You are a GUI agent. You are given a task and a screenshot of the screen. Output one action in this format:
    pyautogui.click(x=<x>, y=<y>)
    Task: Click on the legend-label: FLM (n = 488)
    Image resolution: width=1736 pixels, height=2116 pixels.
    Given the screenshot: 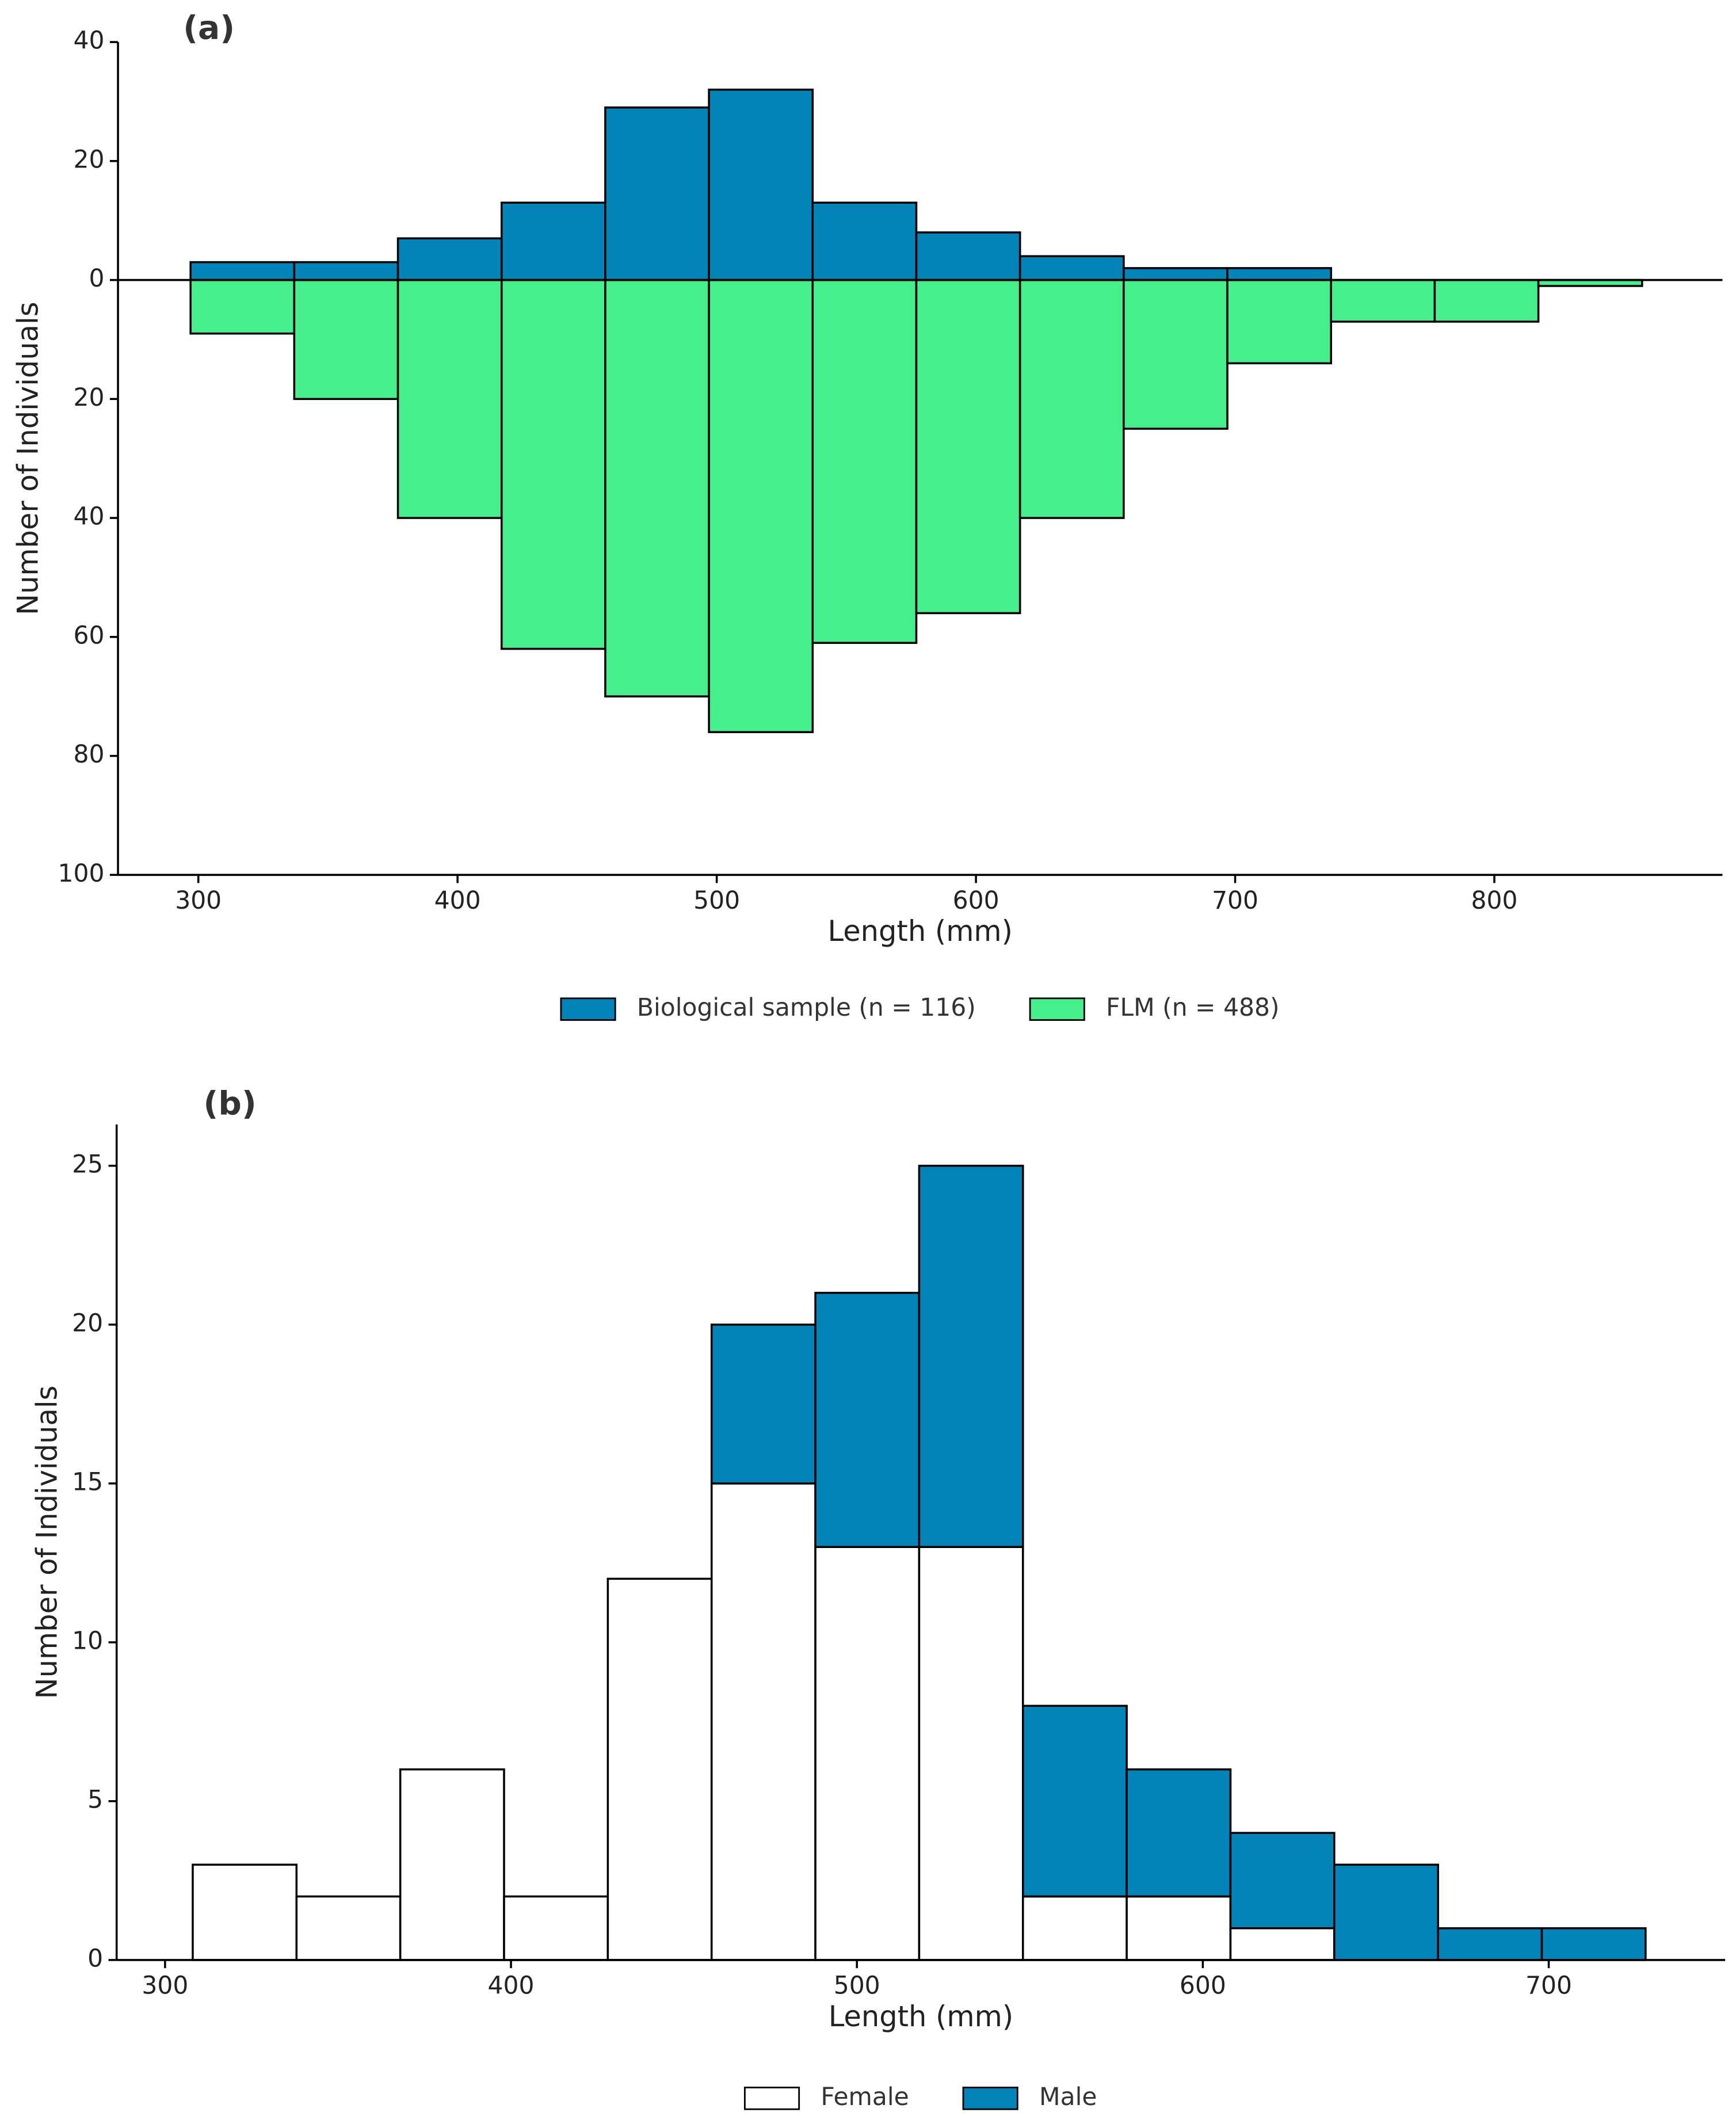 What is the action you would take?
    pyautogui.click(x=1192, y=1008)
    